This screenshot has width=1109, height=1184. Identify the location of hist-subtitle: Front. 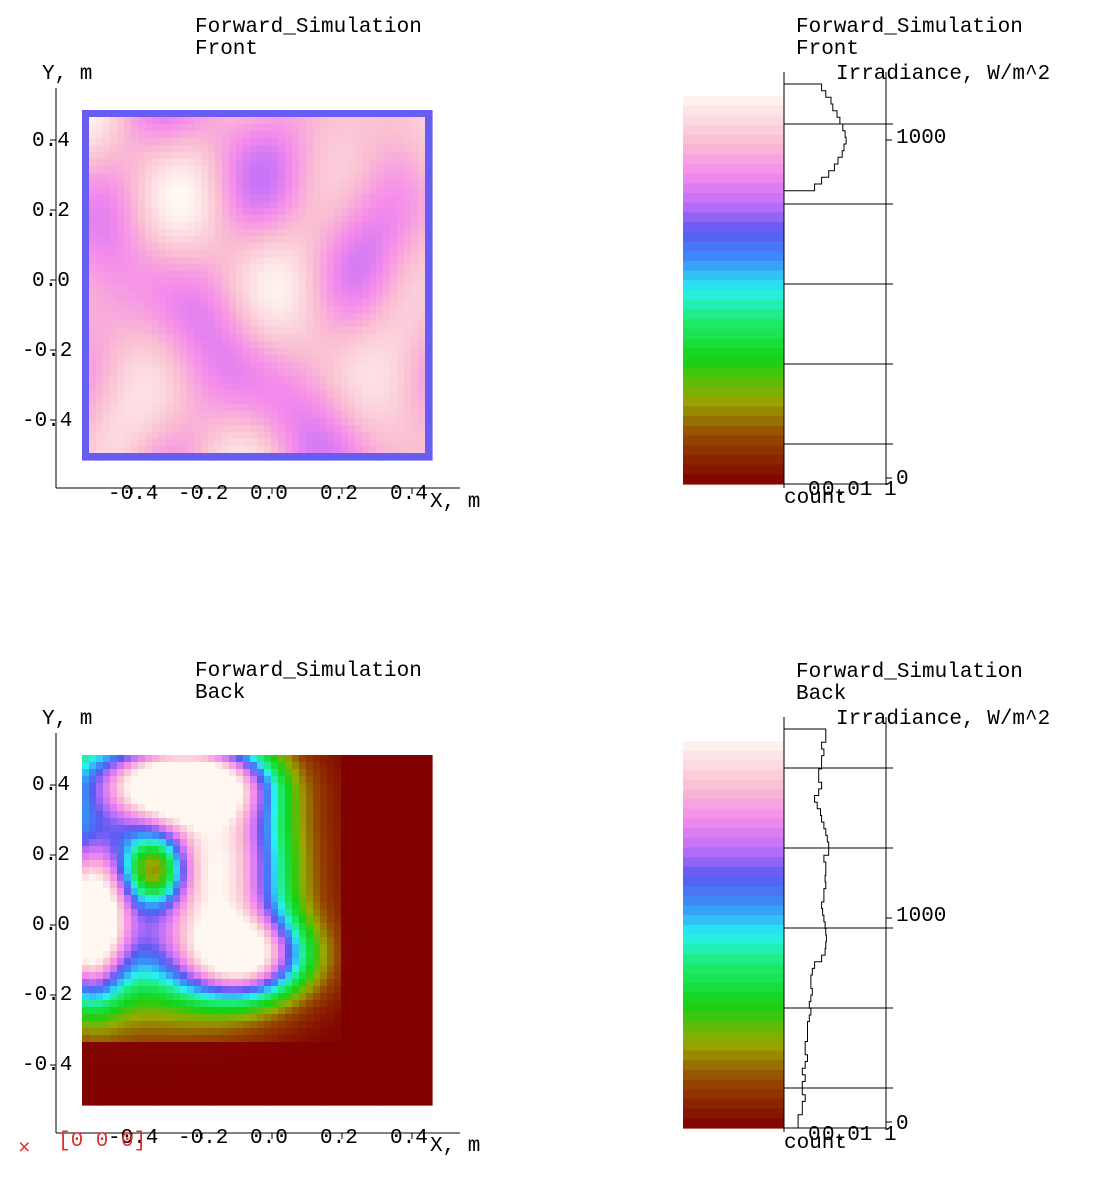
(828, 49).